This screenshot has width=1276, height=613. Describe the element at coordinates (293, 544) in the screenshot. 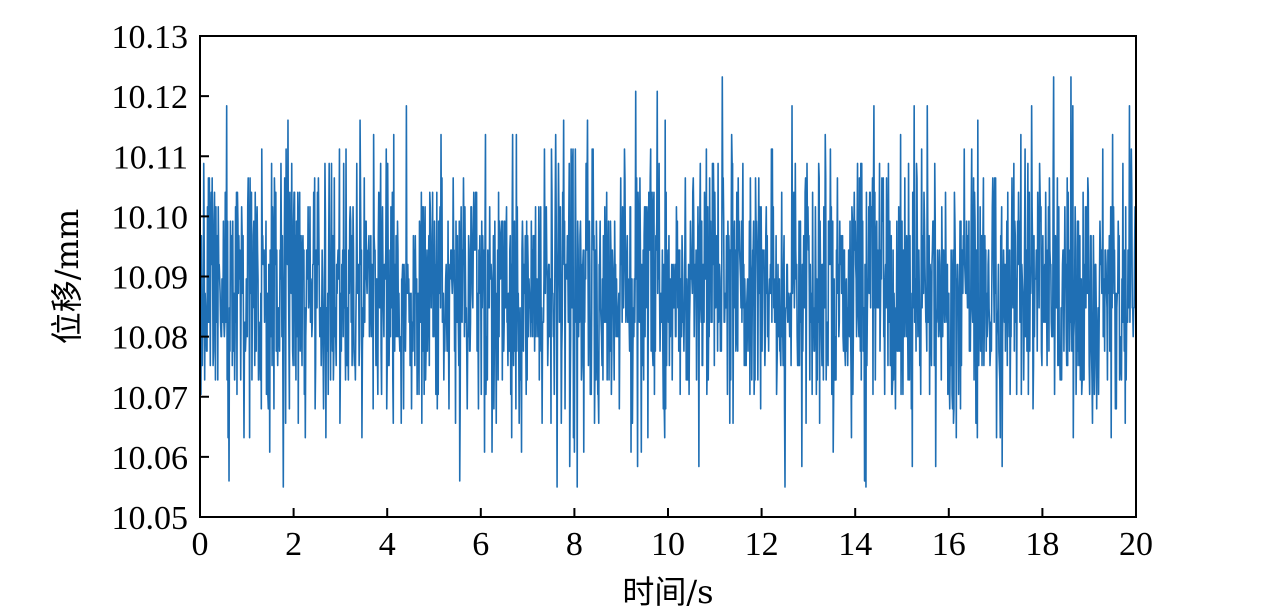

I see `x-tick-label: 2` at that location.